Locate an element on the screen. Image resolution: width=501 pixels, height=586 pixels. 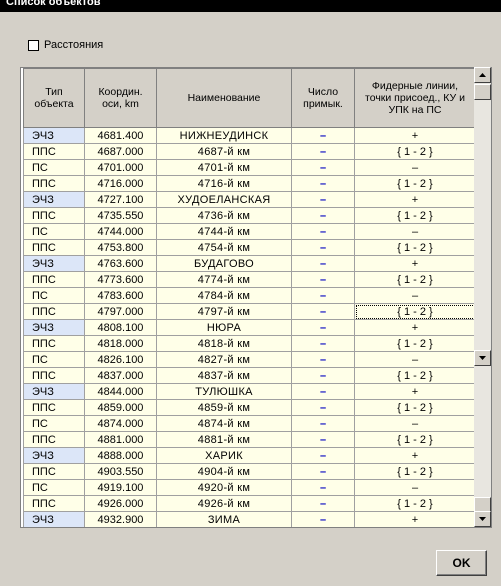
table-cell: ХУДОЕЛАНСКАЯ is located at coordinates (224, 199).